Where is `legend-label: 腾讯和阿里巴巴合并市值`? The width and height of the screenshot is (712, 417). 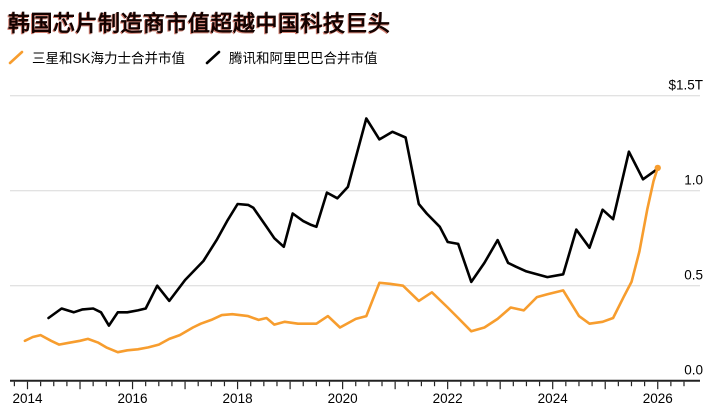
legend-label: 腾讯和阿里巴巴合并市值 is located at coordinates (303, 58).